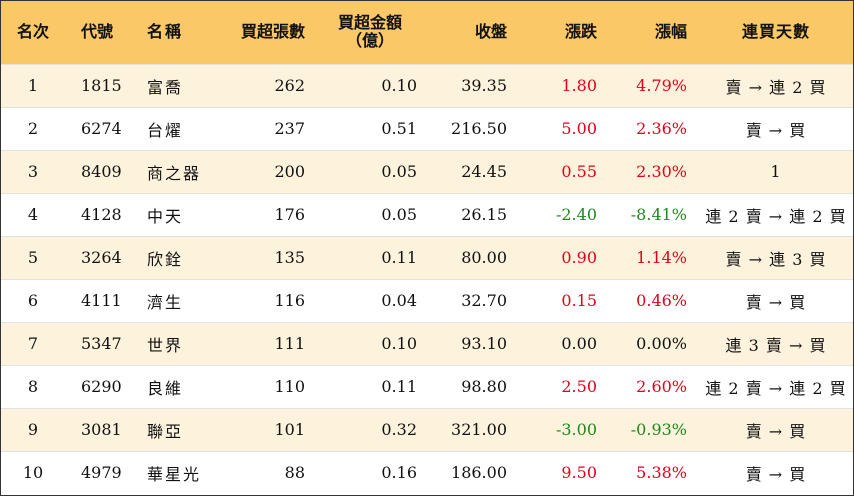 This screenshot has width=854, height=496. Describe the element at coordinates (289, 386) in the screenshot. I see `net-buy-lots-cell: 110` at that location.